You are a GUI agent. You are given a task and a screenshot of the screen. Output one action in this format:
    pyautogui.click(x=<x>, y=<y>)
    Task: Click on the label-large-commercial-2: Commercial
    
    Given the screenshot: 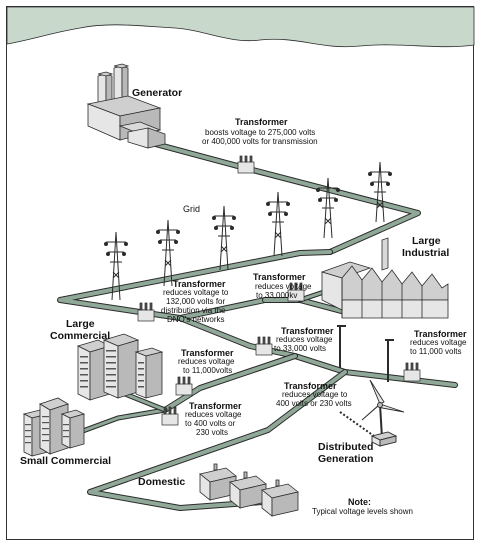 What is the action you would take?
    pyautogui.click(x=80, y=336)
    